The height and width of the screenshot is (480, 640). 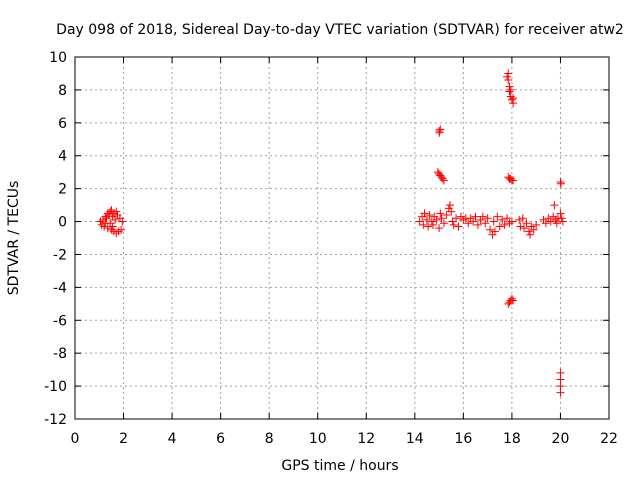 I want to click on x-tick-label: 20, so click(x=561, y=439).